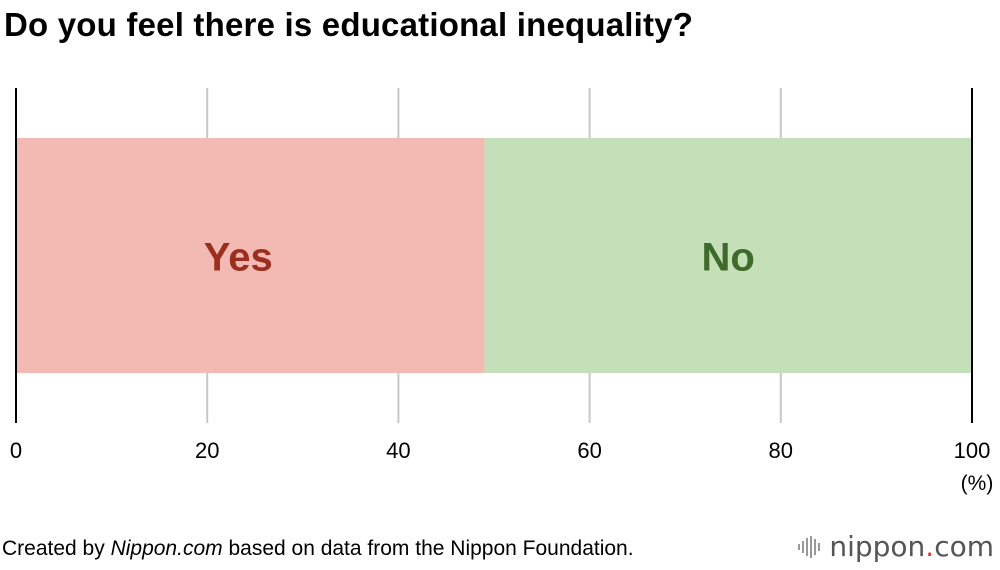 This screenshot has width=1000, height=570. What do you see at coordinates (238, 258) in the screenshot?
I see `bar-label-yes: Yes` at bounding box center [238, 258].